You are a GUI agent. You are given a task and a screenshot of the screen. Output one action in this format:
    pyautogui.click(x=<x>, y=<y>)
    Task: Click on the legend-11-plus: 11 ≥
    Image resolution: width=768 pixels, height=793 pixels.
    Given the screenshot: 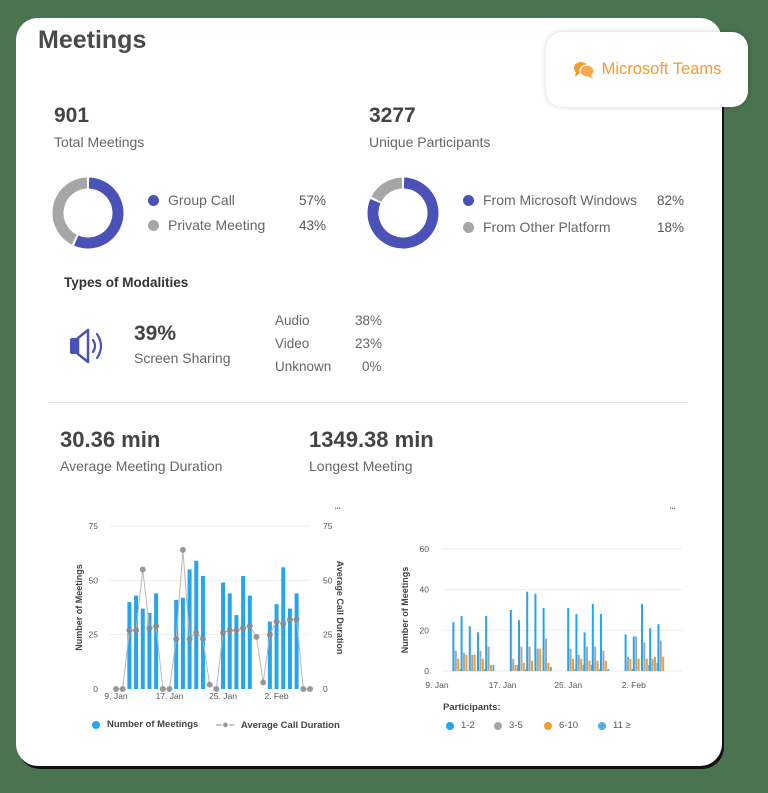 What is the action you would take?
    pyautogui.click(x=614, y=725)
    